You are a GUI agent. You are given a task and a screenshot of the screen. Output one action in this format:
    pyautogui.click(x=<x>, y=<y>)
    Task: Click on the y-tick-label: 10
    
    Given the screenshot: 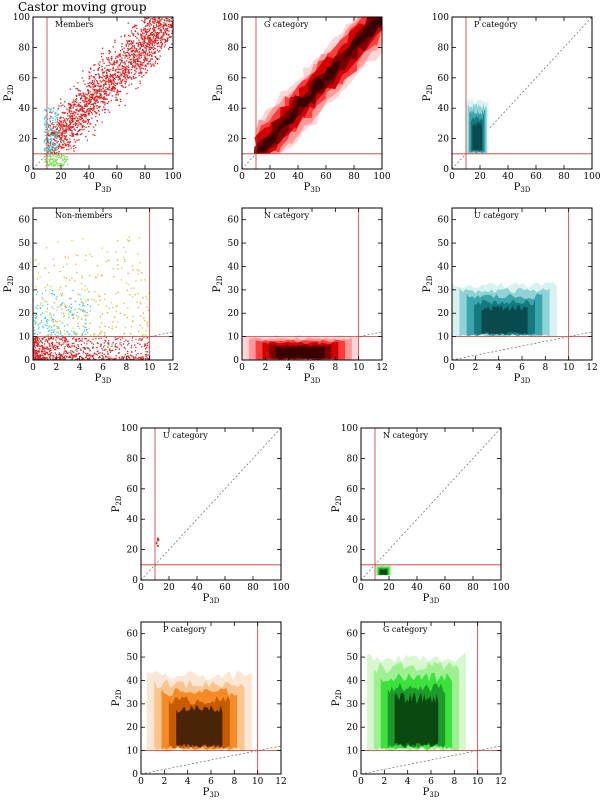 What is the action you would take?
    pyautogui.click(x=25, y=338)
    